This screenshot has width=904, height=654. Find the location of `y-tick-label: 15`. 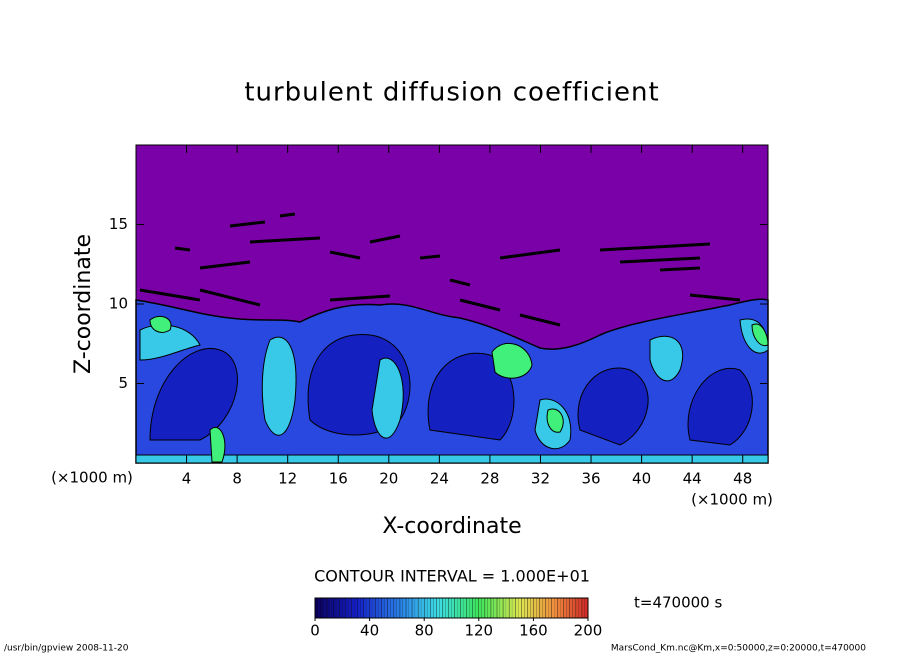

y-tick-label: 15 is located at coordinates (118, 224).